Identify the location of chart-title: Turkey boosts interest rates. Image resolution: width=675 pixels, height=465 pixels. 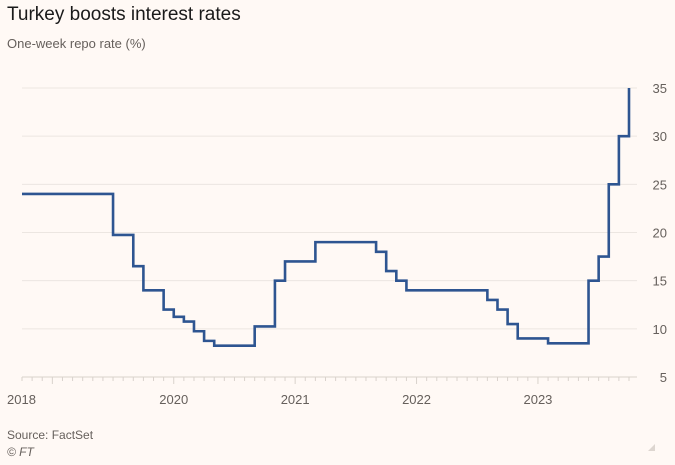
(124, 14).